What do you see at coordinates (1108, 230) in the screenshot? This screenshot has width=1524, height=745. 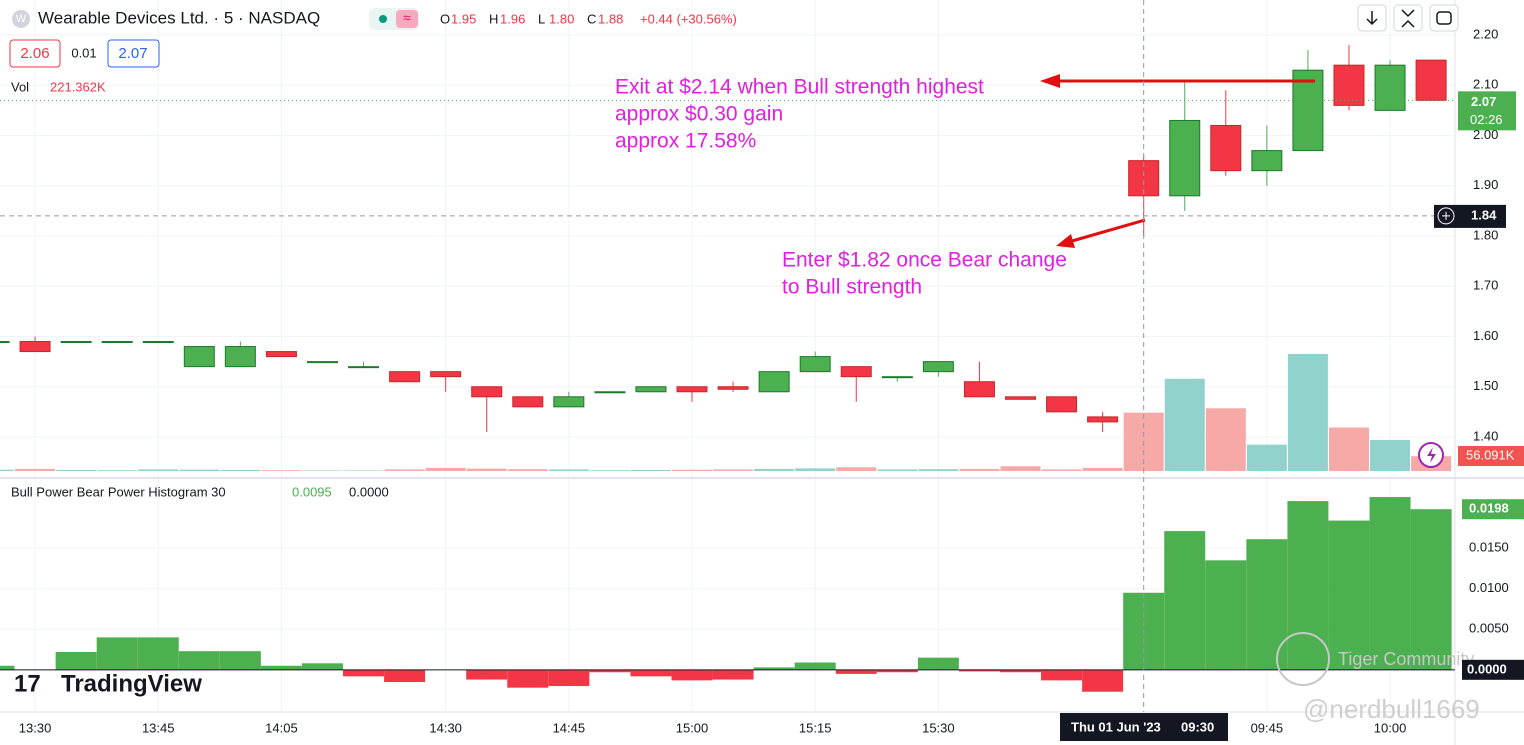 I see `enter-arrow` at bounding box center [1108, 230].